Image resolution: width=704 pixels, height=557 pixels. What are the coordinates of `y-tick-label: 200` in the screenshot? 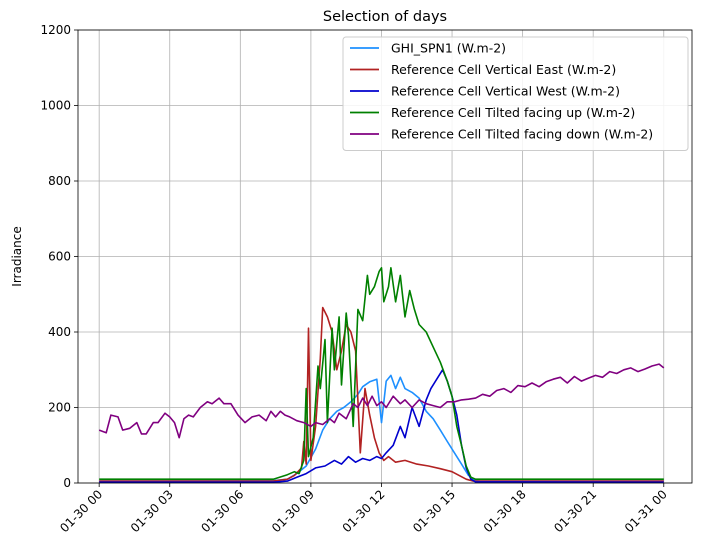 It's located at (59, 408).